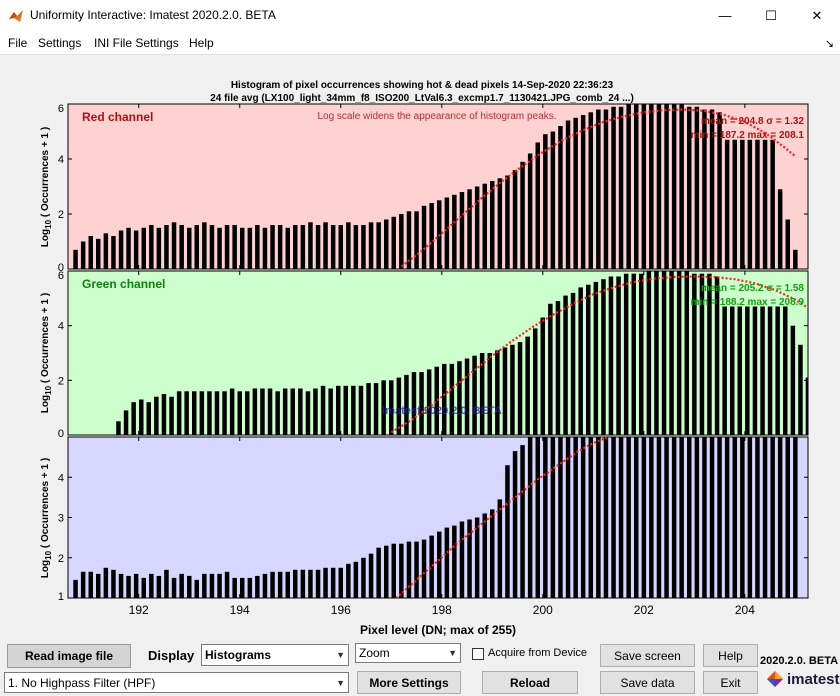 This screenshot has height=696, width=840. I want to click on acquire-checkbox, so click(478, 654).